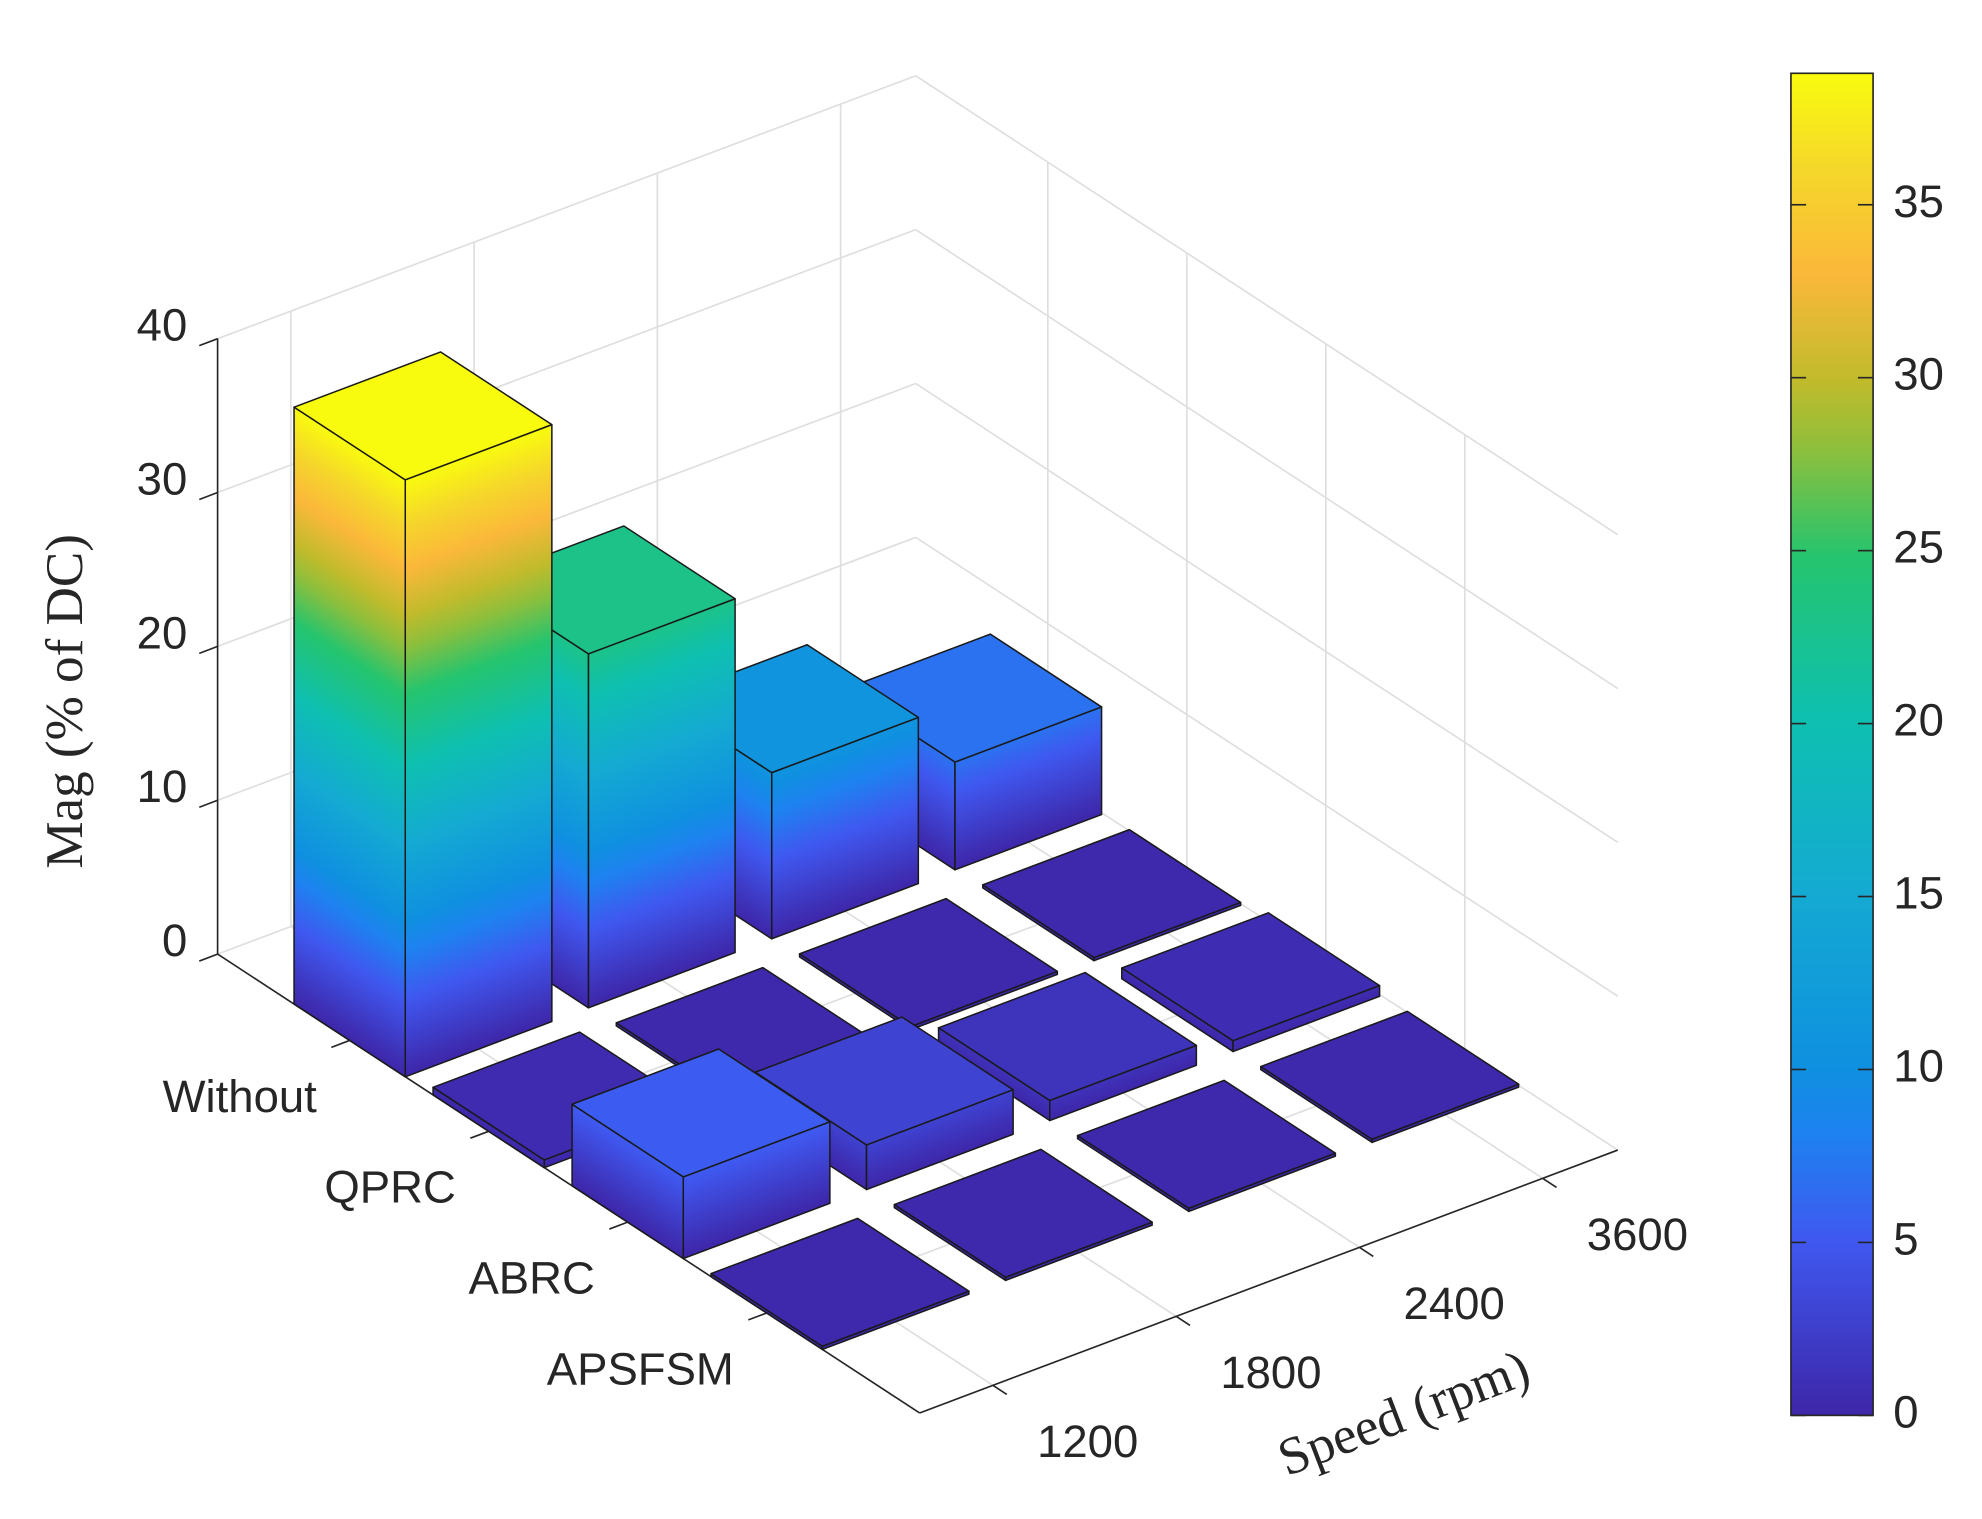 This screenshot has width=1982, height=1519. What do you see at coordinates (640, 1368) in the screenshot?
I see `method-tick-label: APSFSM` at bounding box center [640, 1368].